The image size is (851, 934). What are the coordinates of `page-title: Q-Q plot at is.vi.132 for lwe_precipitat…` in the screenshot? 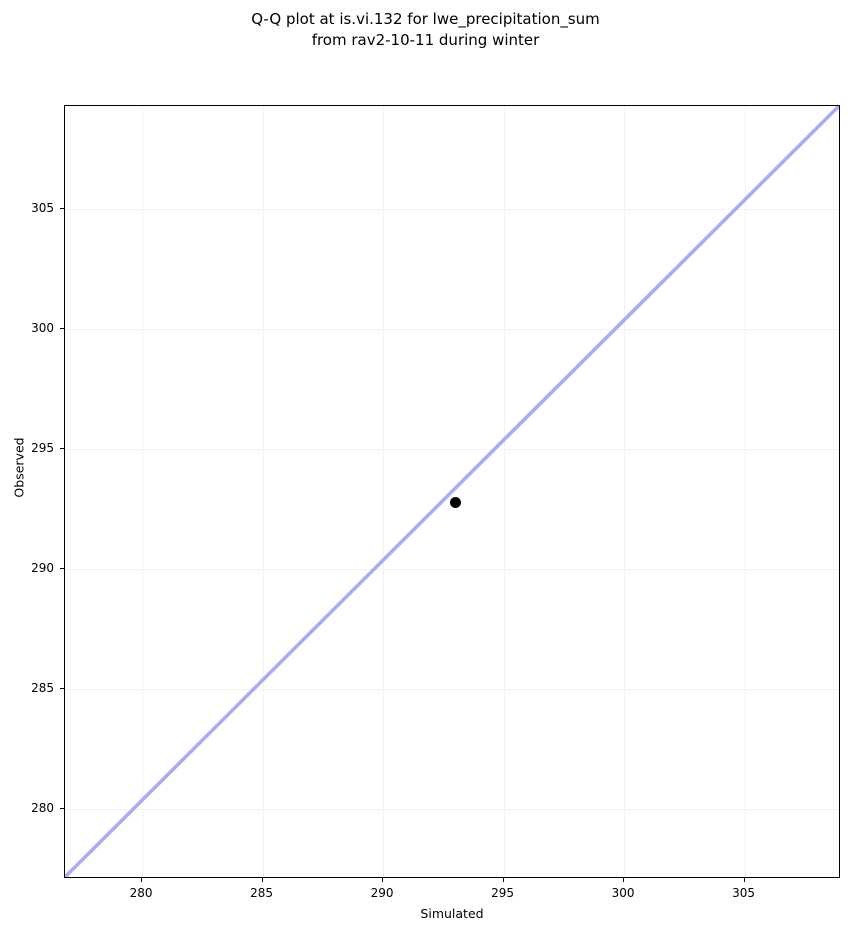 It's located at (425, 29).